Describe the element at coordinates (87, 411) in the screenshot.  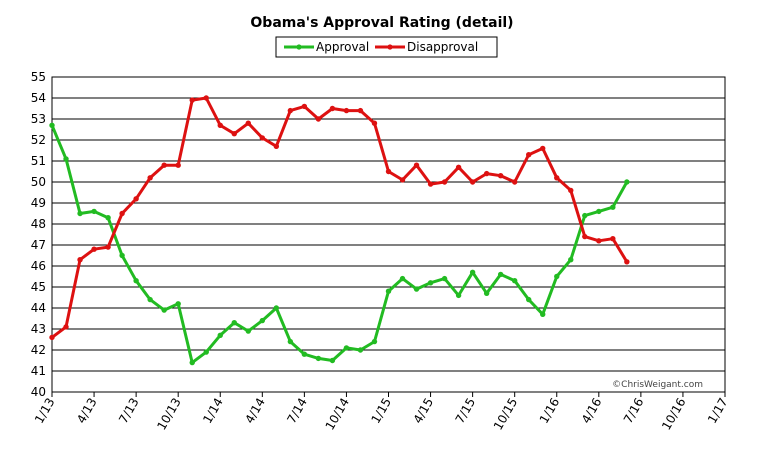
I see `x-tick-label: 4/13` at that location.